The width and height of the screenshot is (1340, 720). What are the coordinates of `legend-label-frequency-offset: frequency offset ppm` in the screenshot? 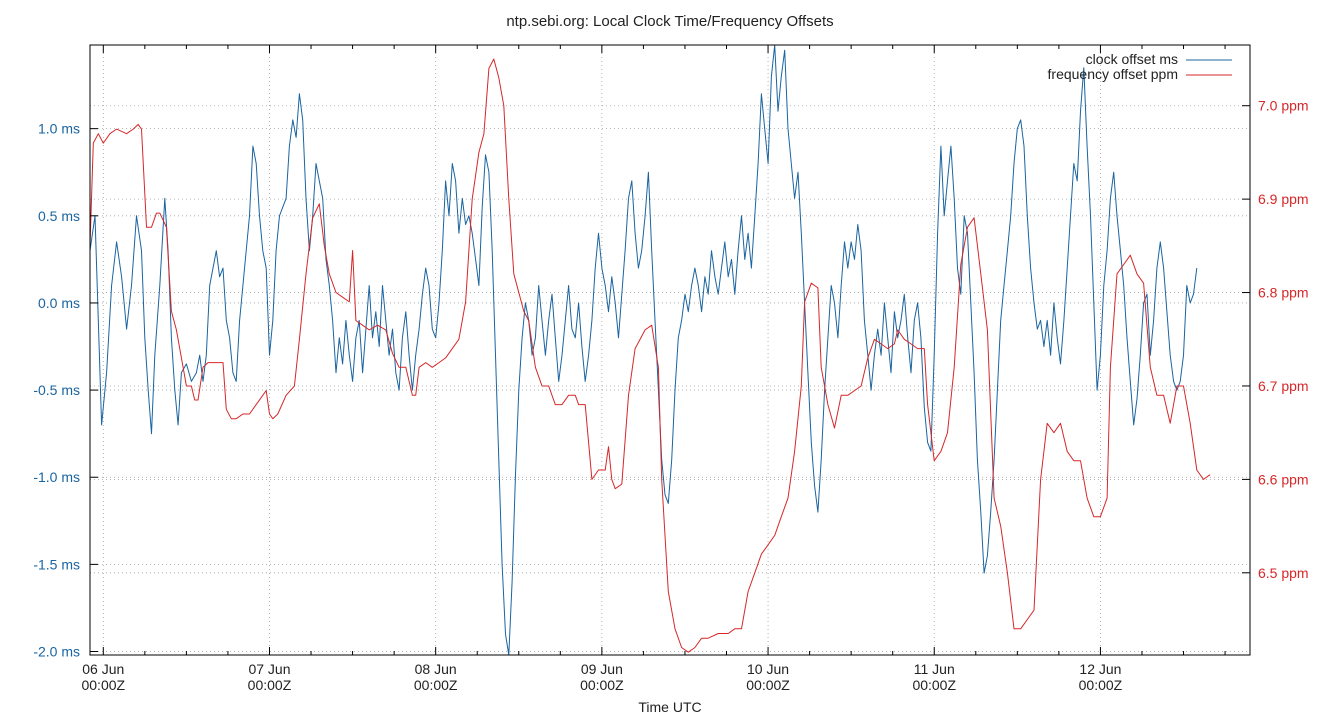 It's located at (1113, 74).